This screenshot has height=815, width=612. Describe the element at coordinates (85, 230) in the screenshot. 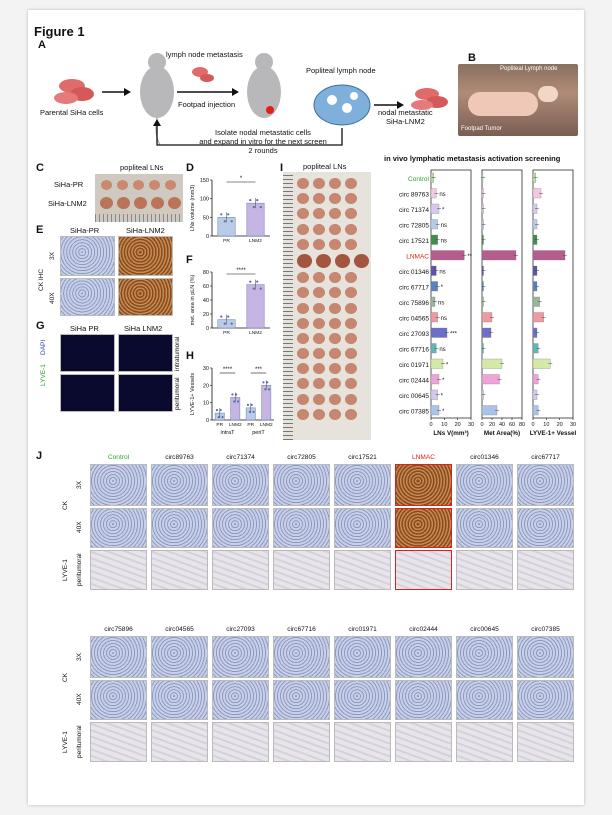

I see `e-col-pr: SiHa-PR` at that location.